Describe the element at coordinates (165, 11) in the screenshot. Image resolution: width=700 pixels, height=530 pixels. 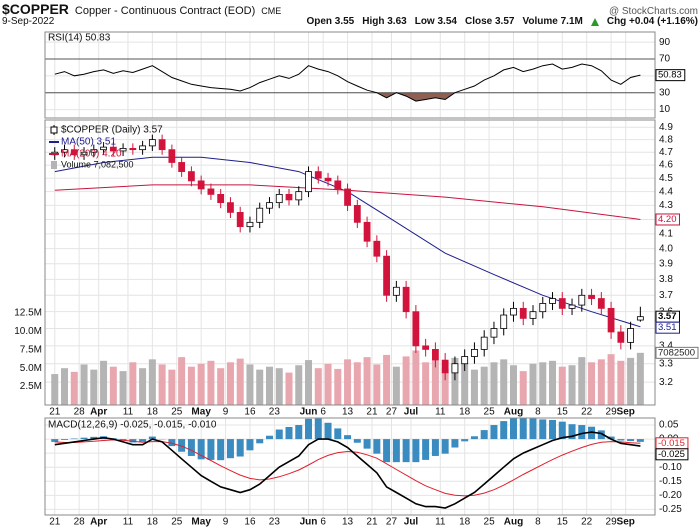
I see `instrument-name: Copper - Continuous Contract (EOD)` at that location.